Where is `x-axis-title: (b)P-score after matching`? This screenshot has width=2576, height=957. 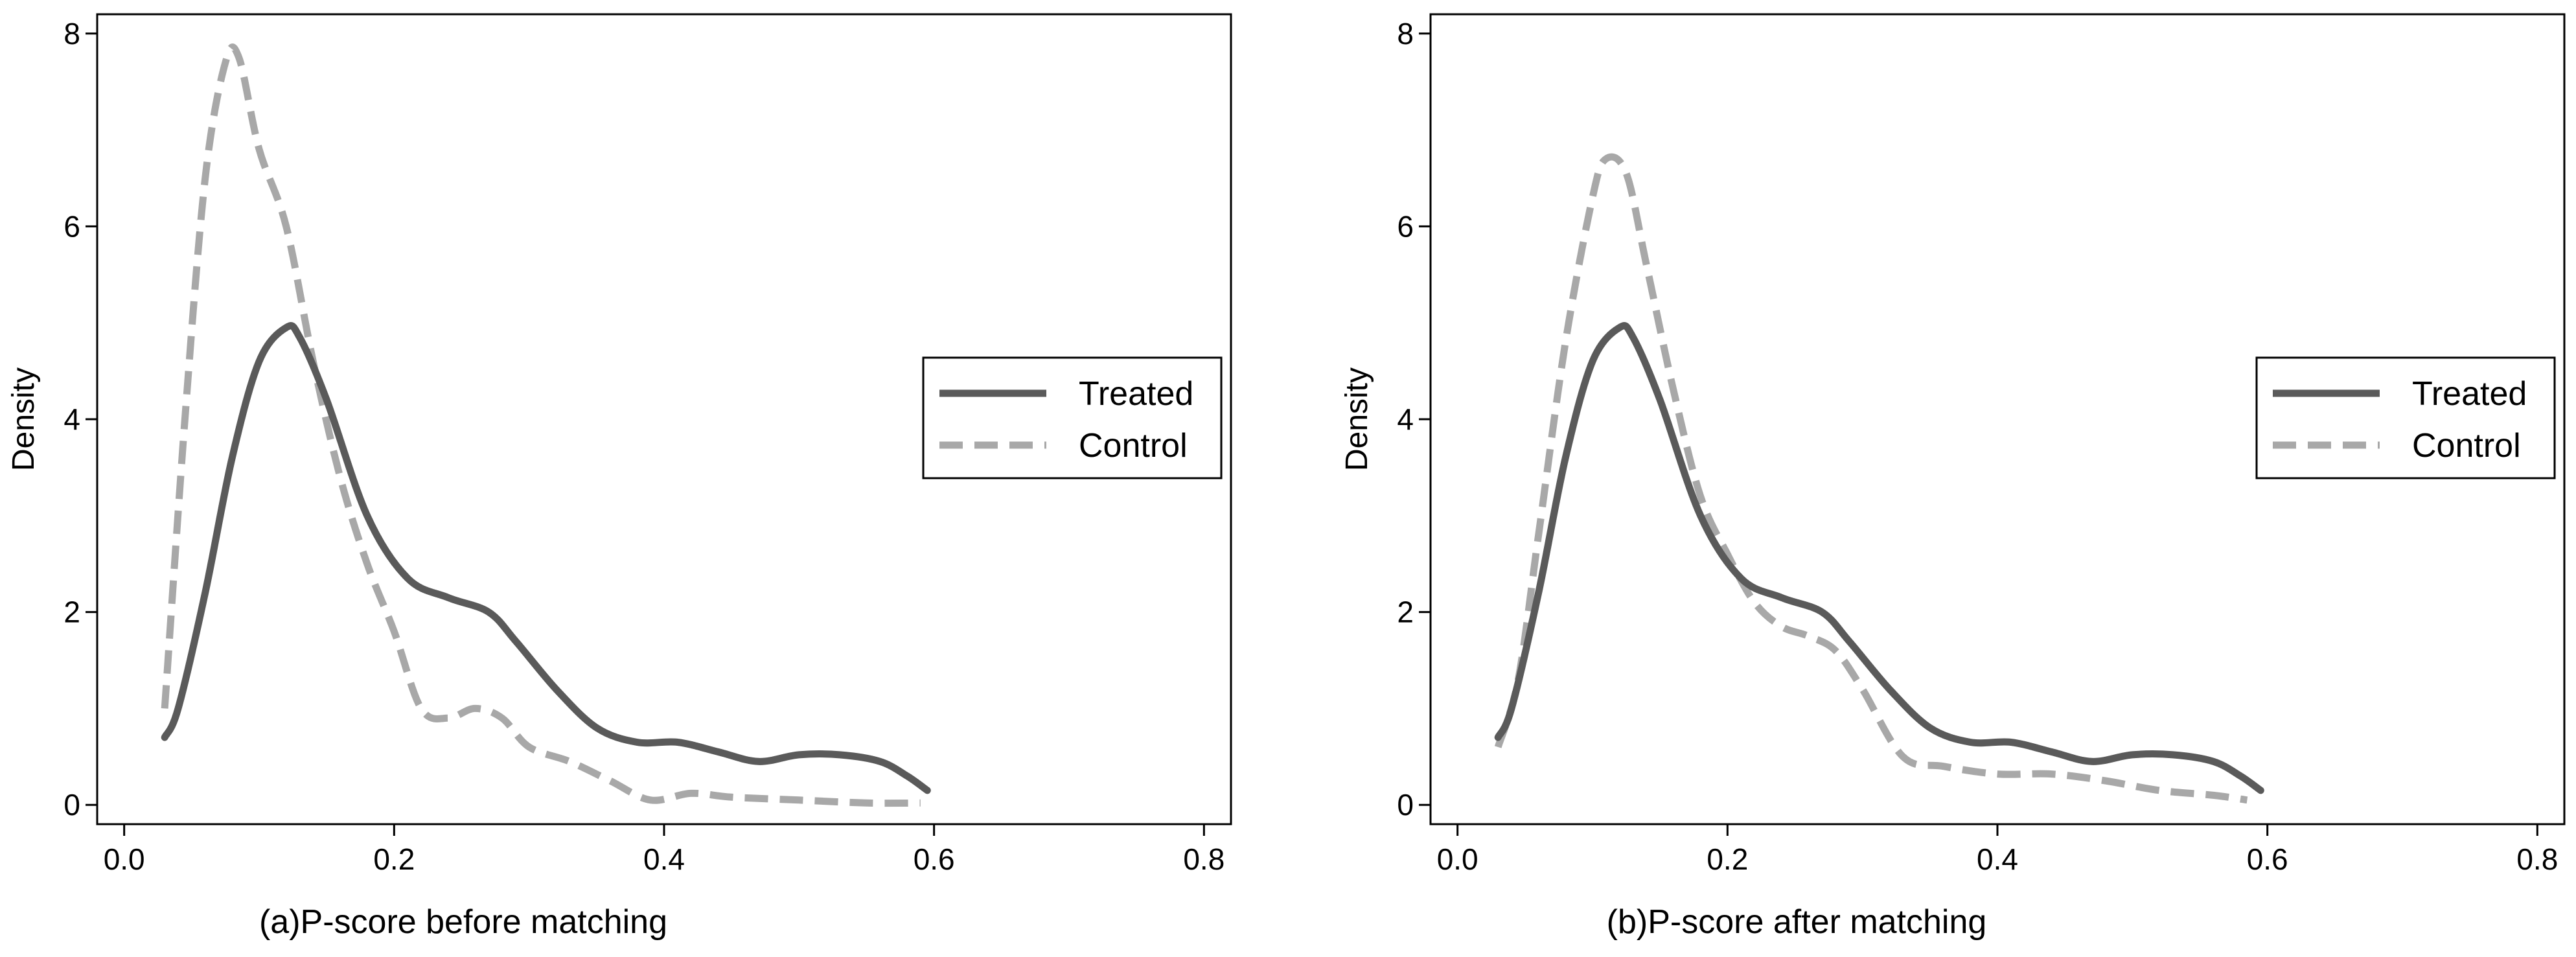 x-axis-title: (b)P-score after matching is located at coordinates (1797, 922).